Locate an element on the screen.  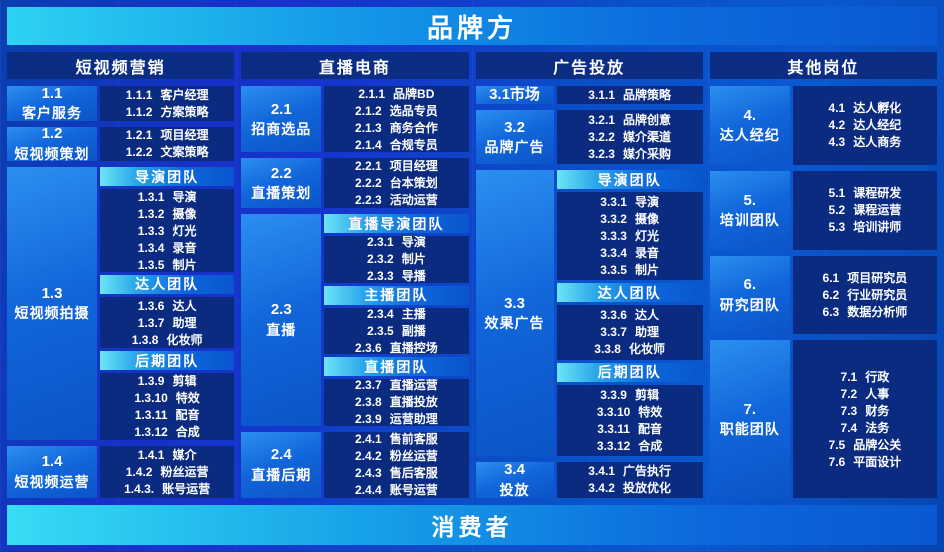
team-header: 直播团队 is located at coordinates (396, 367).